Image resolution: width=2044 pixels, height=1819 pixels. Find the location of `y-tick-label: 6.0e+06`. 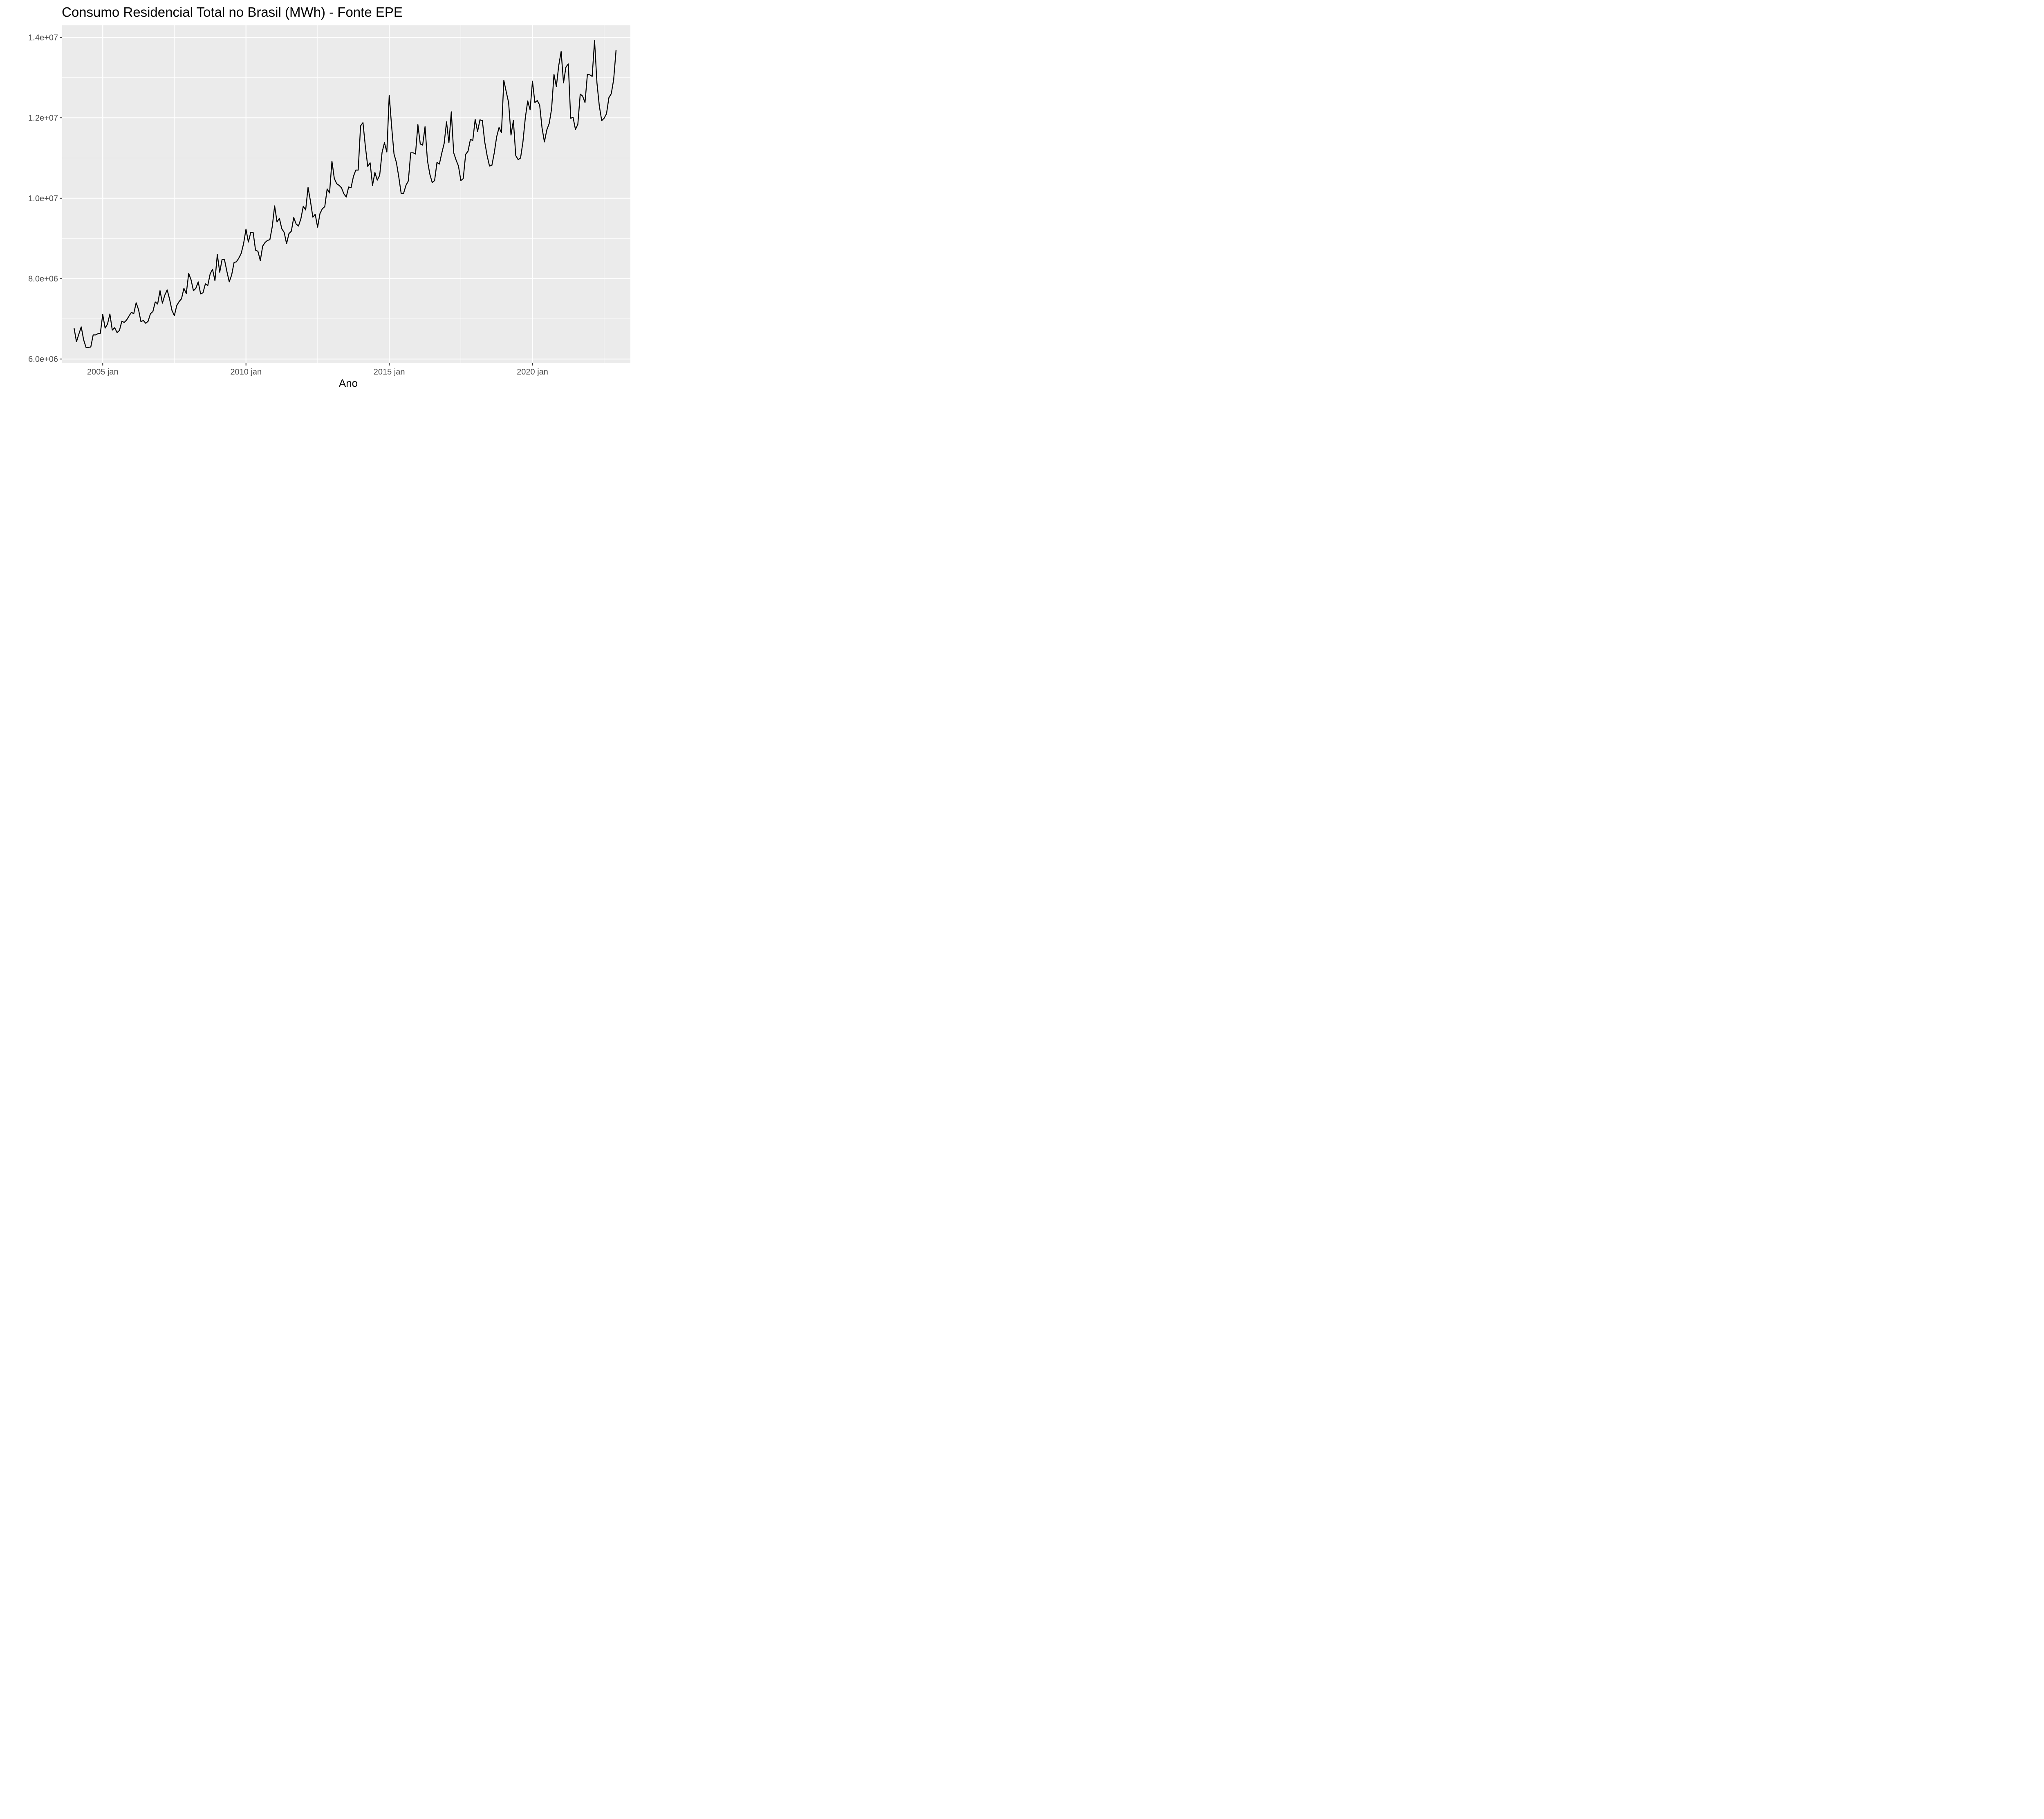

y-tick-label: 6.0e+06 is located at coordinates (43, 359).